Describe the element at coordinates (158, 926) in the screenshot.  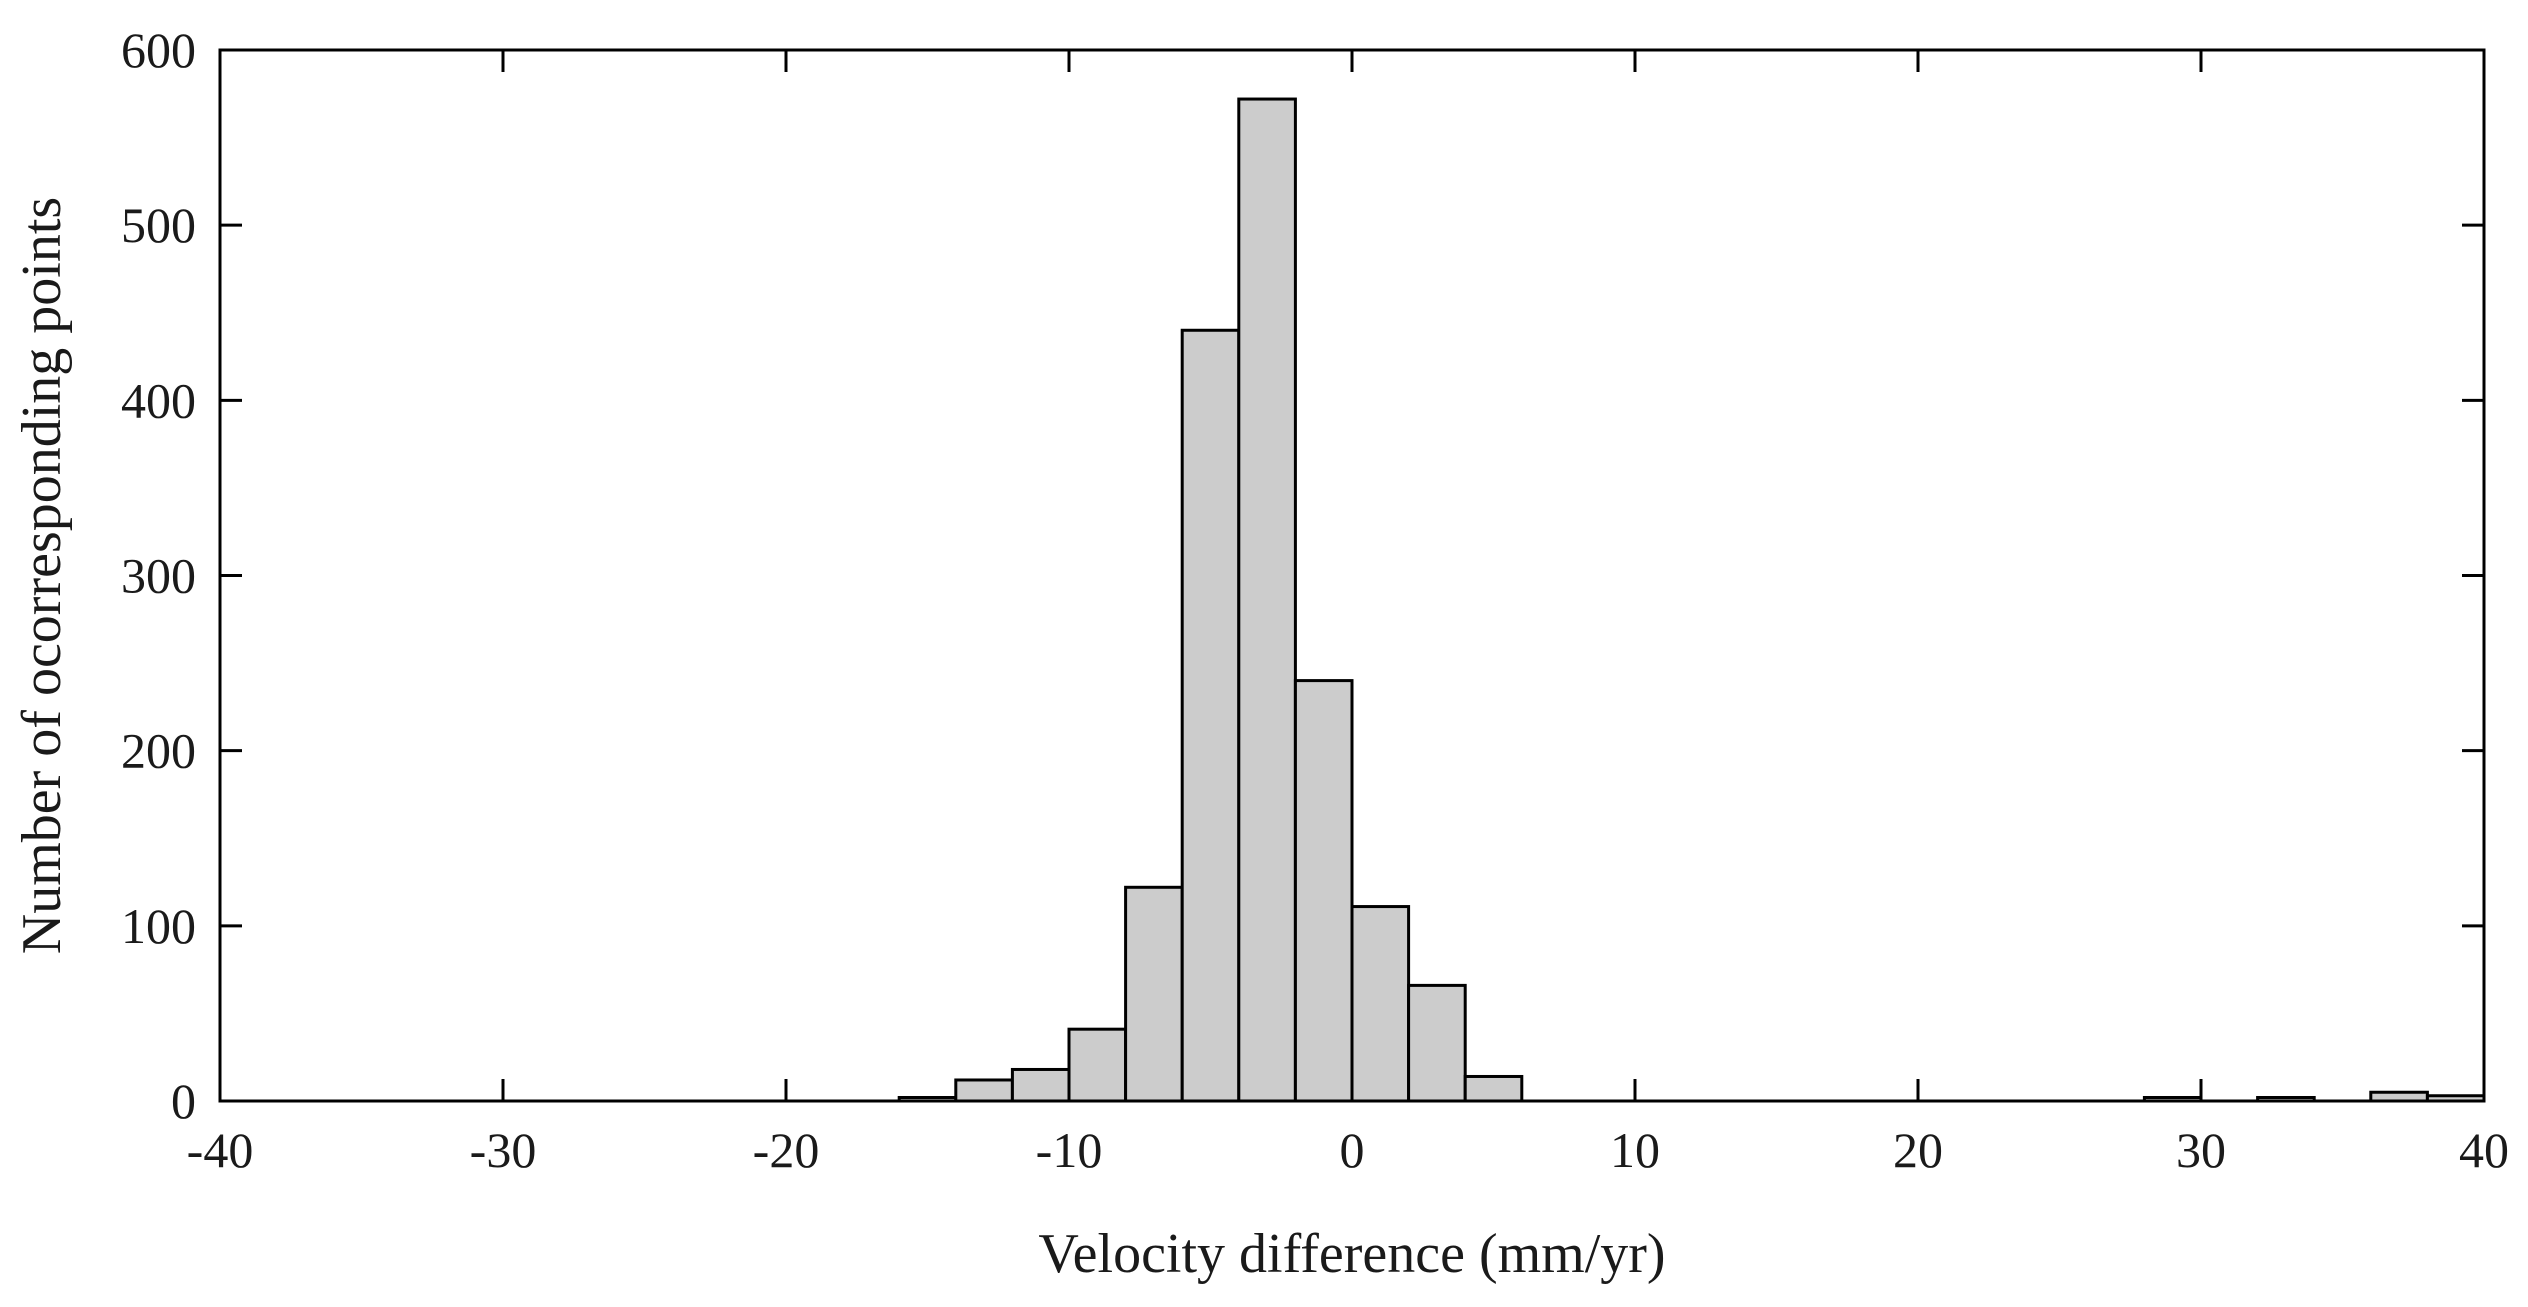
I see `y-tick-label: 100` at that location.